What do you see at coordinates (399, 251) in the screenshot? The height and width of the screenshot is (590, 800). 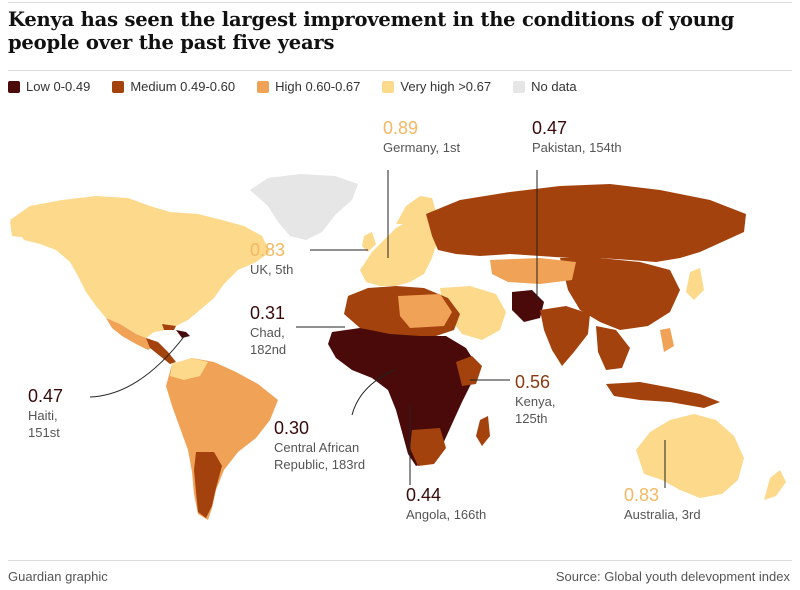 I see `region-europe` at bounding box center [399, 251].